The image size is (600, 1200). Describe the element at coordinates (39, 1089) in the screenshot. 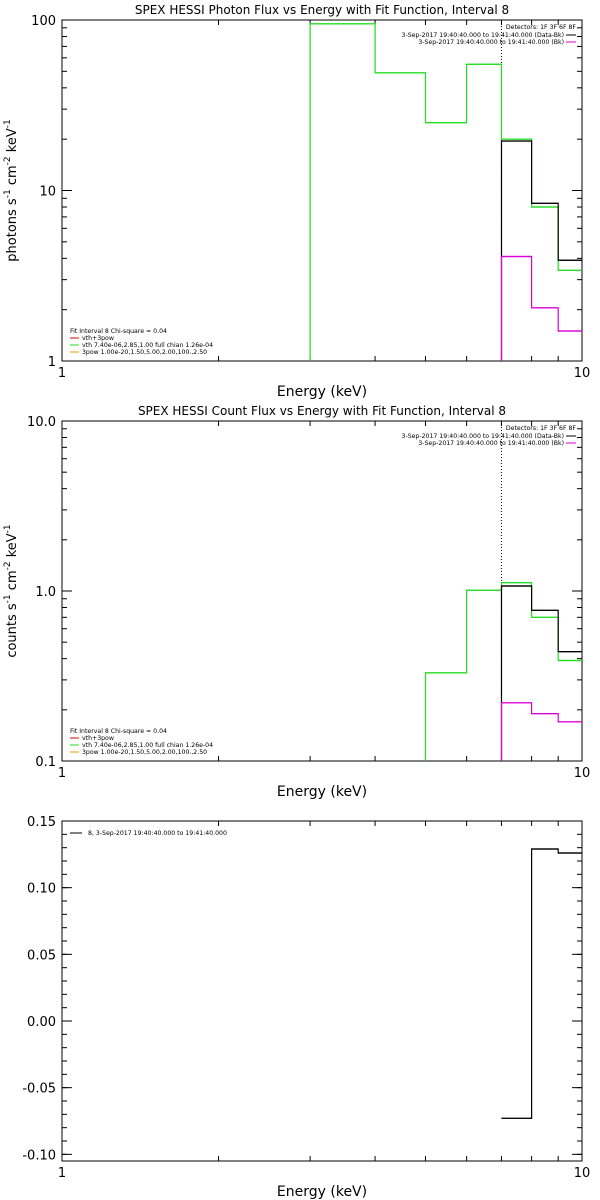

I see `y-tick-label: -0.05` at that location.